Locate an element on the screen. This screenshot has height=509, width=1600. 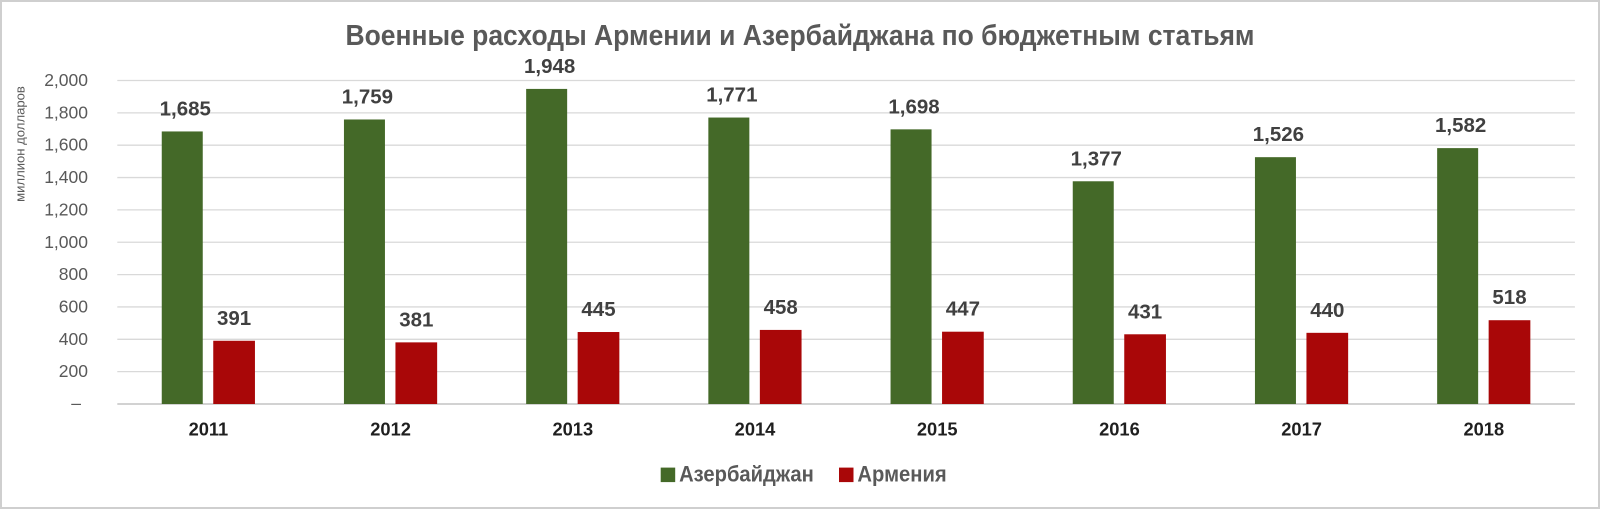
svg-text: 1,771 is located at coordinates (731, 95).